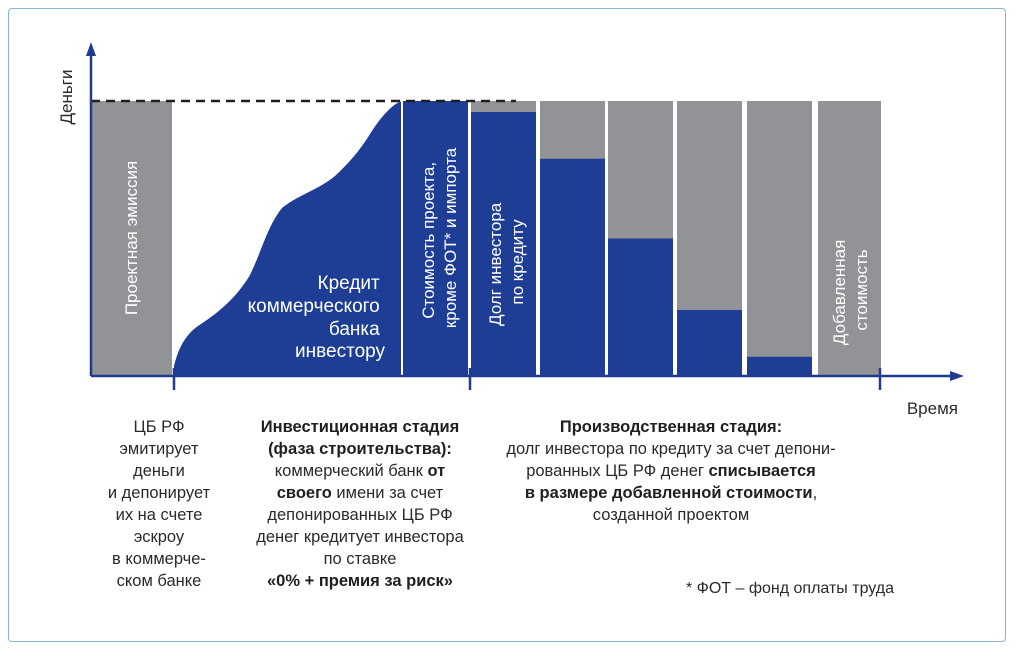  I want to click on investment-text: денег кредитует инвестора, so click(360, 537).